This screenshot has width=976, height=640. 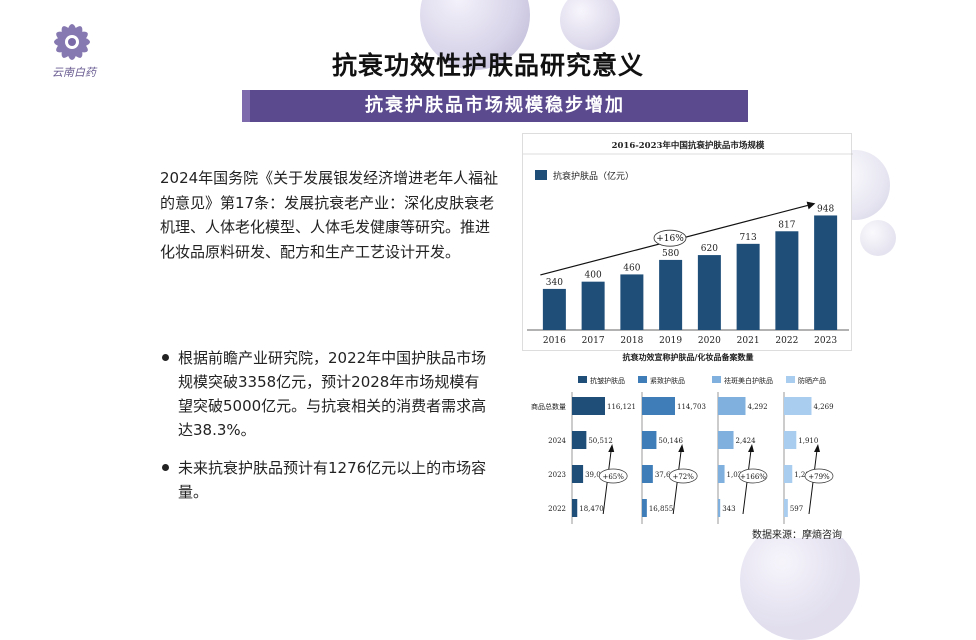 I want to click on bar-紧致护肤品-2023, so click(x=647, y=474).